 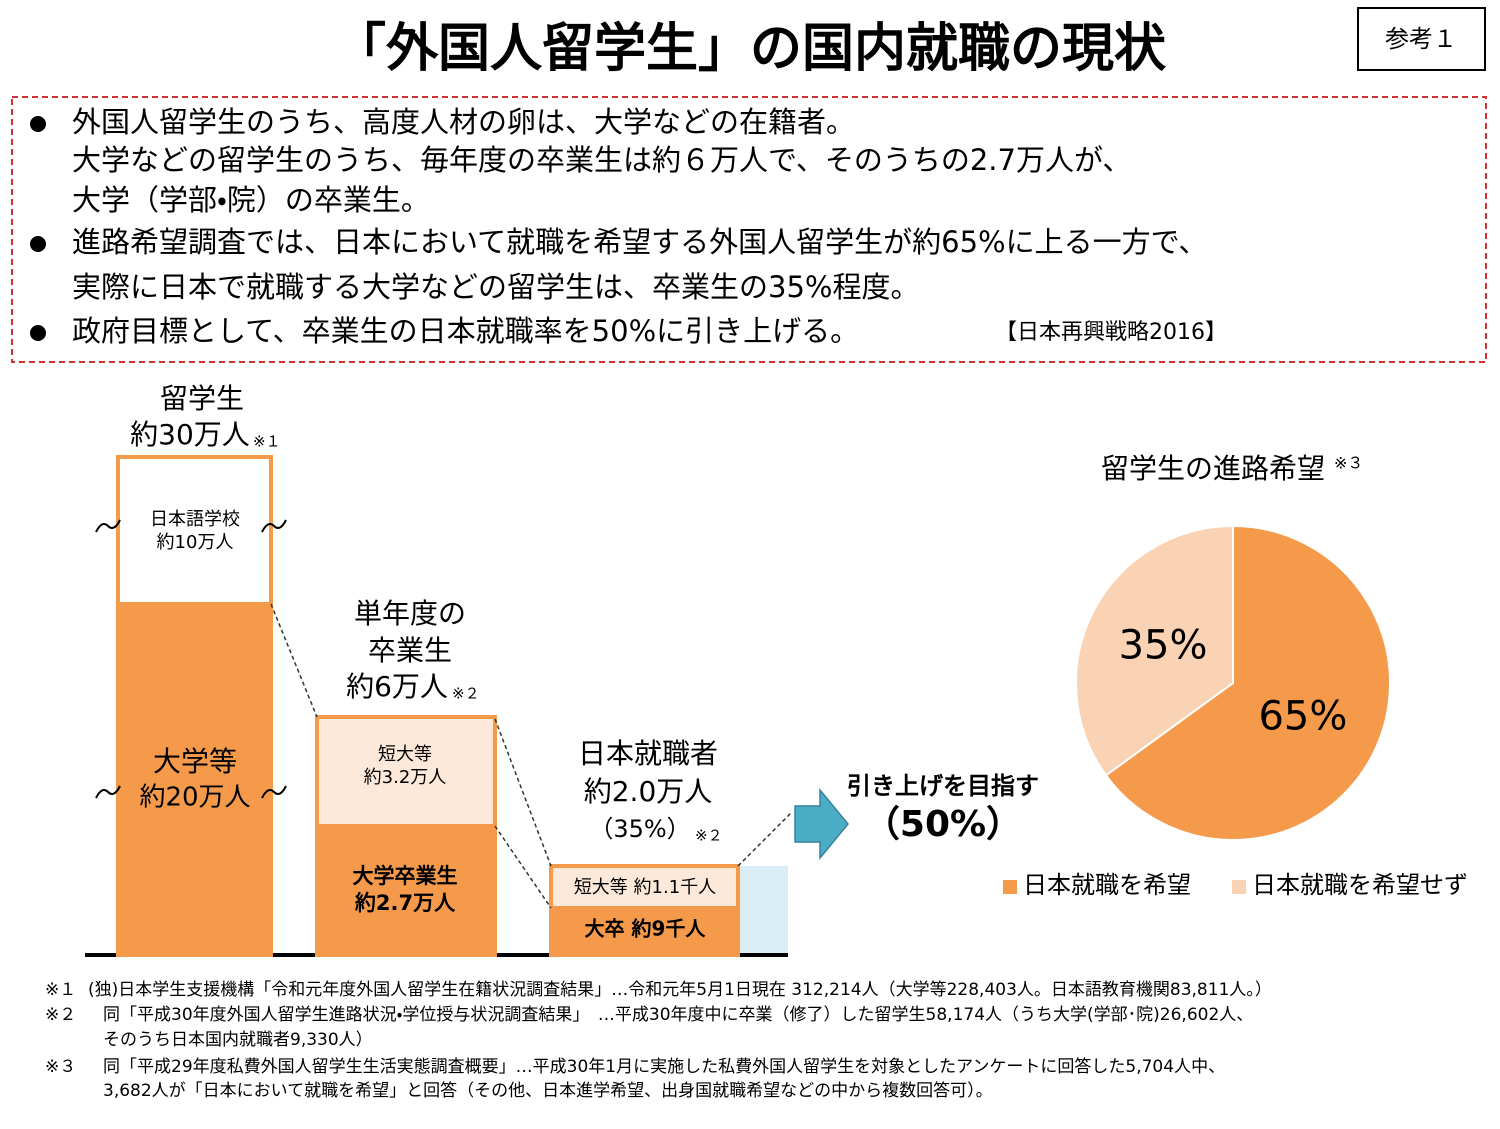 I want to click on bullet-text: 大学（学部・院）の卒業生。, so click(x=251, y=200).